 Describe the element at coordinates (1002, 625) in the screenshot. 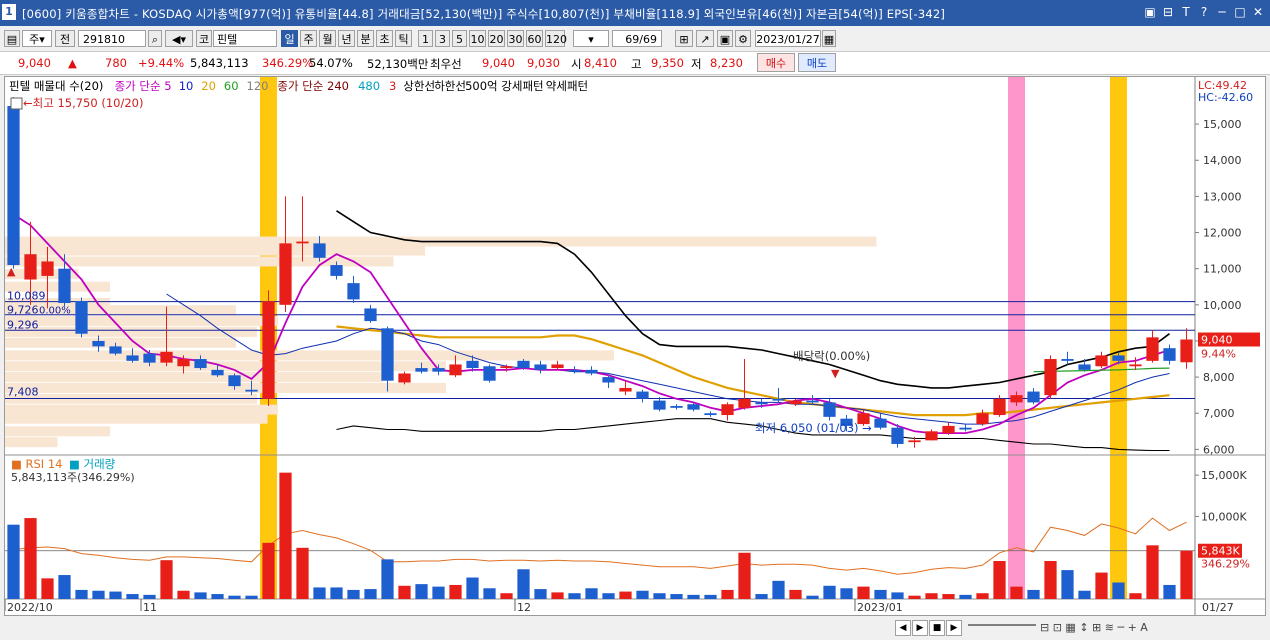

I see `zoom-slider` at that location.